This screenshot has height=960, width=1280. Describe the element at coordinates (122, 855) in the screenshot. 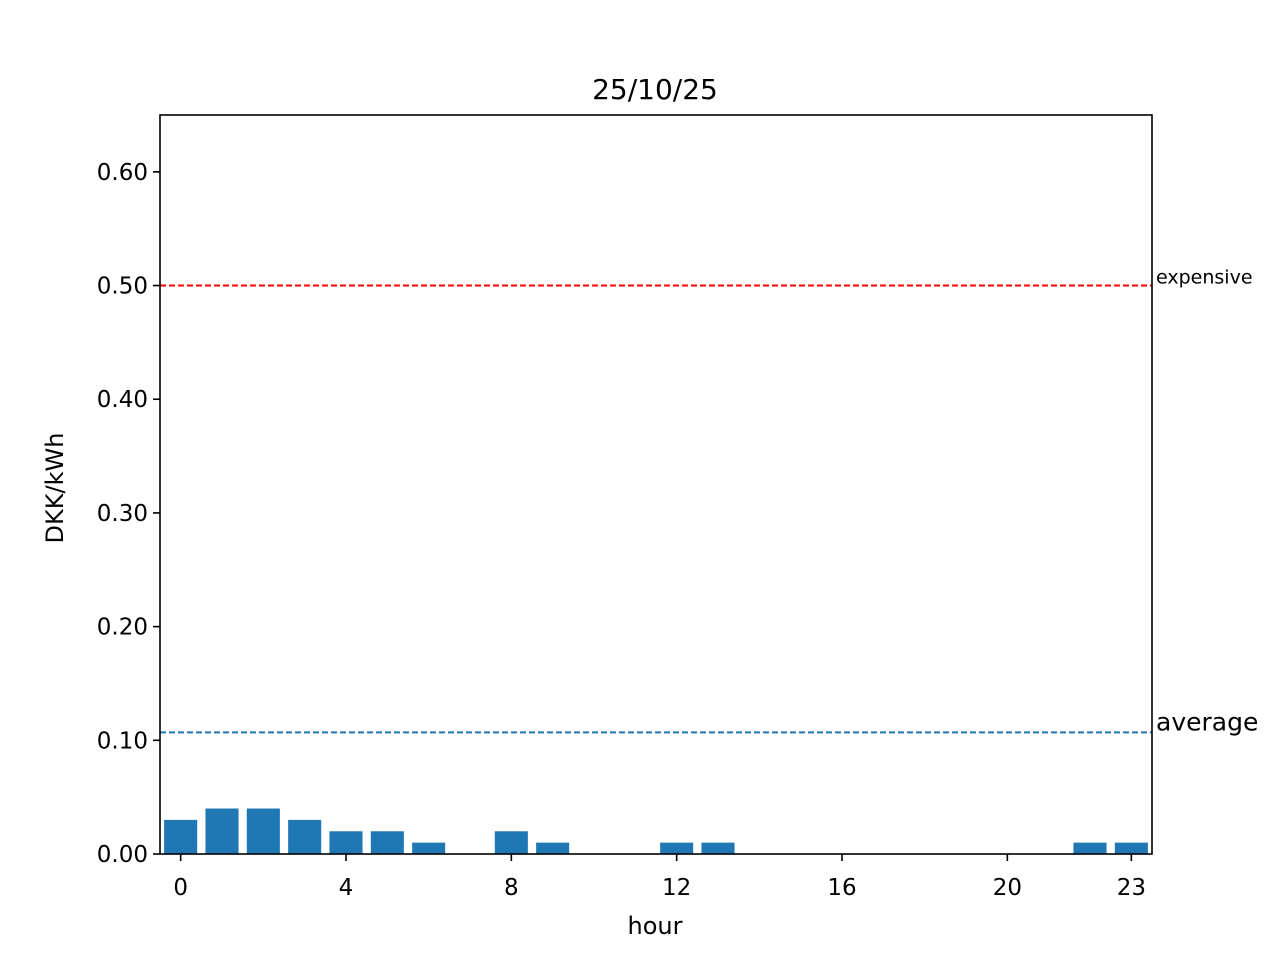

I see `y-tick-label: 0.00` at that location.